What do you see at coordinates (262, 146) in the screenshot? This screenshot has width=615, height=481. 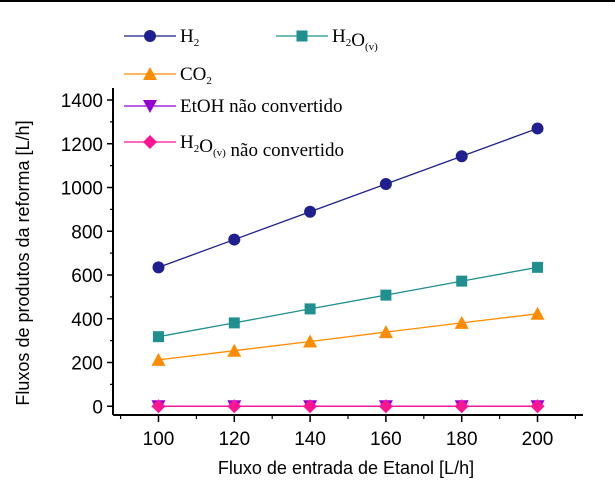 I see `legend-label-h2o_nc: H2O(v) não convertido` at bounding box center [262, 146].